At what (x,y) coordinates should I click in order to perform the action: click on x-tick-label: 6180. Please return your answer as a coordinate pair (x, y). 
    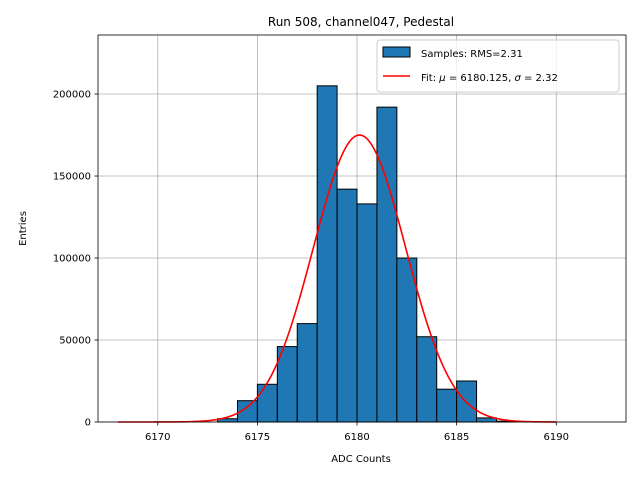
    Looking at the image, I should click on (356, 437).